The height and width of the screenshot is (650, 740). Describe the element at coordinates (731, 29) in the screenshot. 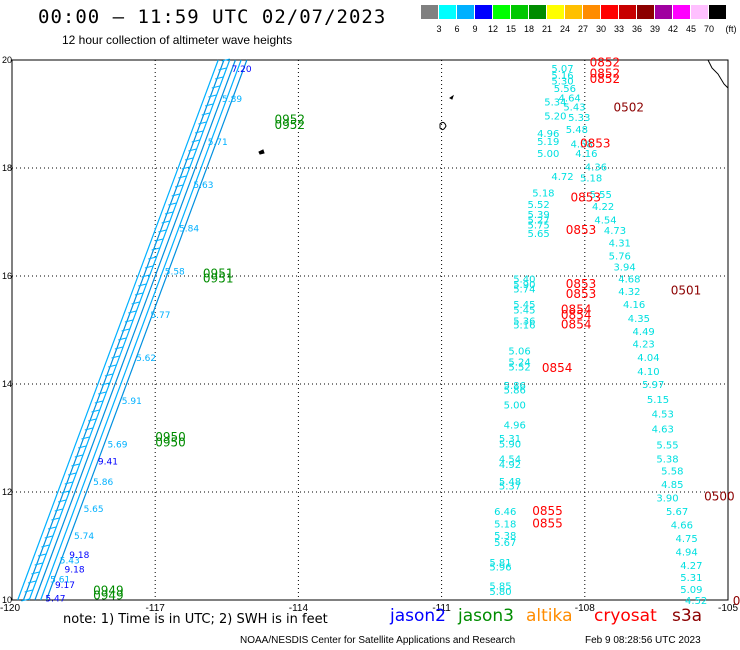

I see `legend-unit: (ft)` at that location.